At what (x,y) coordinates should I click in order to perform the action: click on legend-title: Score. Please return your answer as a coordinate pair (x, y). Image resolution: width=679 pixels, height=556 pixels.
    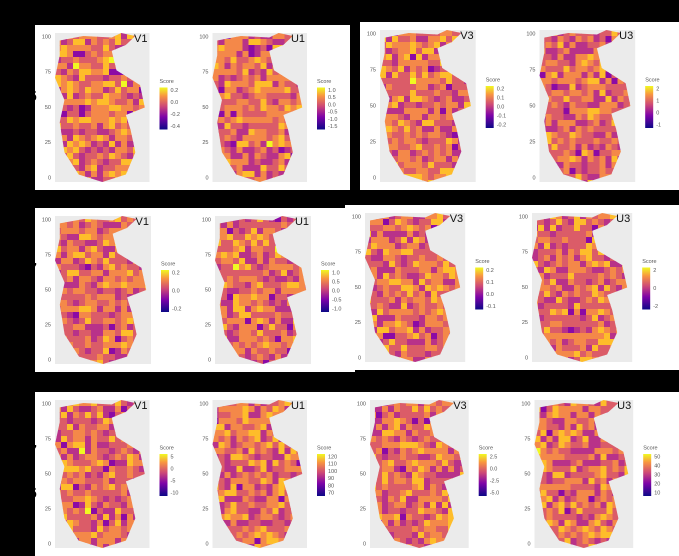
    Looking at the image, I should click on (324, 448).